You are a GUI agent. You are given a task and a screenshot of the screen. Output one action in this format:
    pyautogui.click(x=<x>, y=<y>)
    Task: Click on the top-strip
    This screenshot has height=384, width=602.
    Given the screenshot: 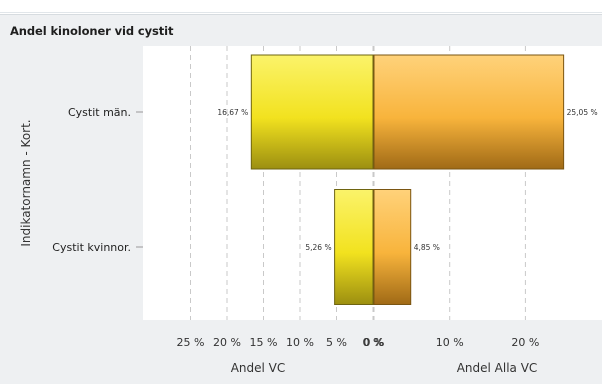 What is the action you would take?
    pyautogui.click(x=301, y=6)
    